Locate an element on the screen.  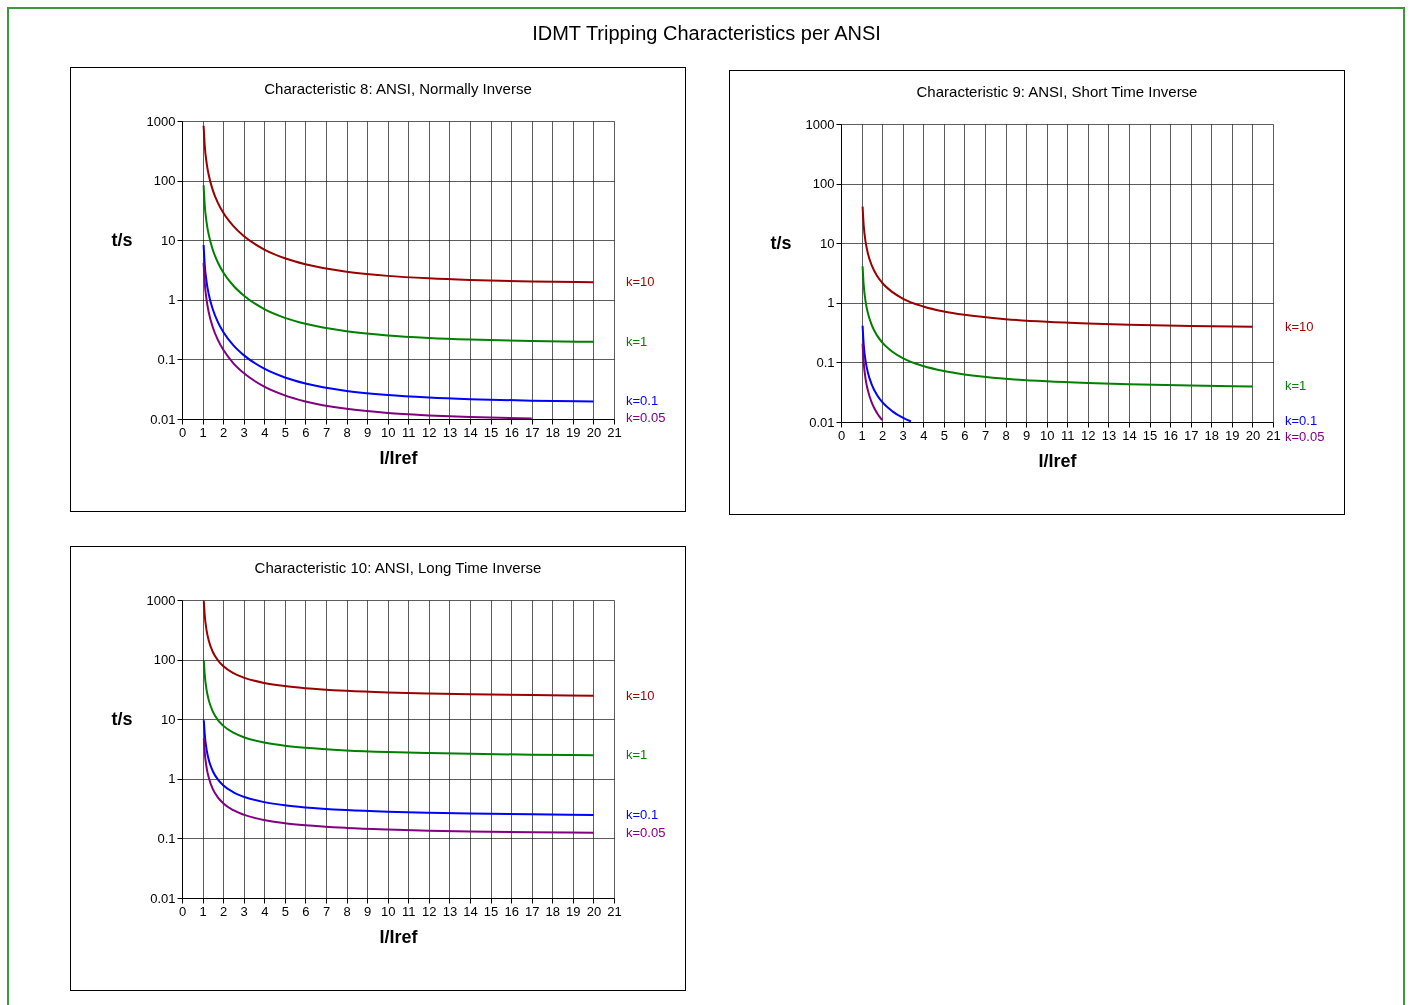
y-tick-label: 0.1 is located at coordinates (825, 362).